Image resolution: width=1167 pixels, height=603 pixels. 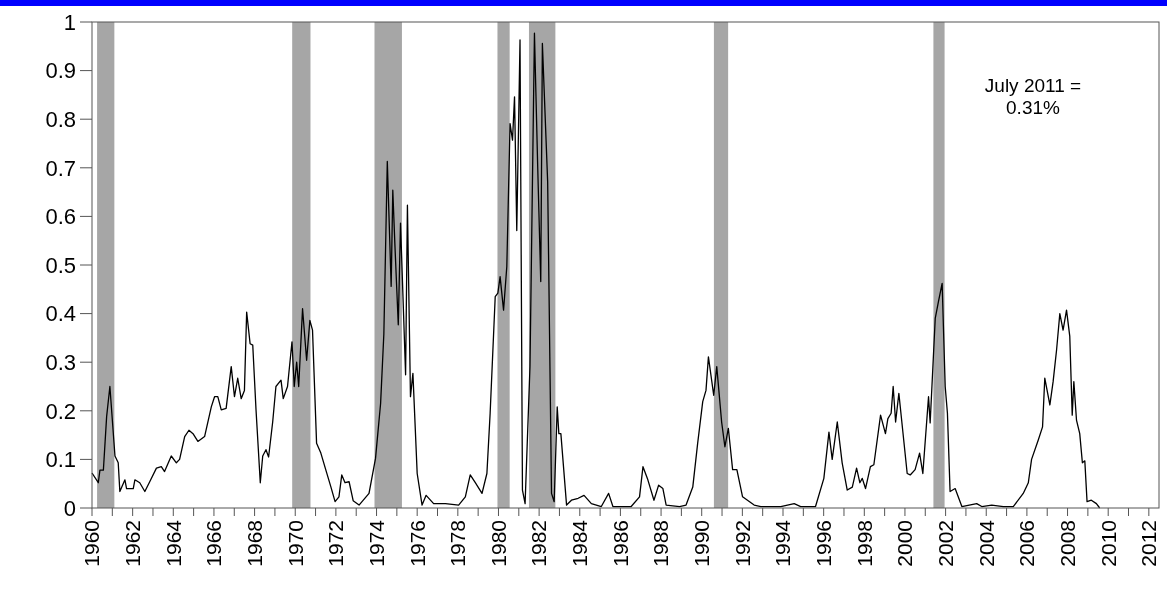 What do you see at coordinates (539, 543) in the screenshot?
I see `x-tick-label: 1982` at bounding box center [539, 543].